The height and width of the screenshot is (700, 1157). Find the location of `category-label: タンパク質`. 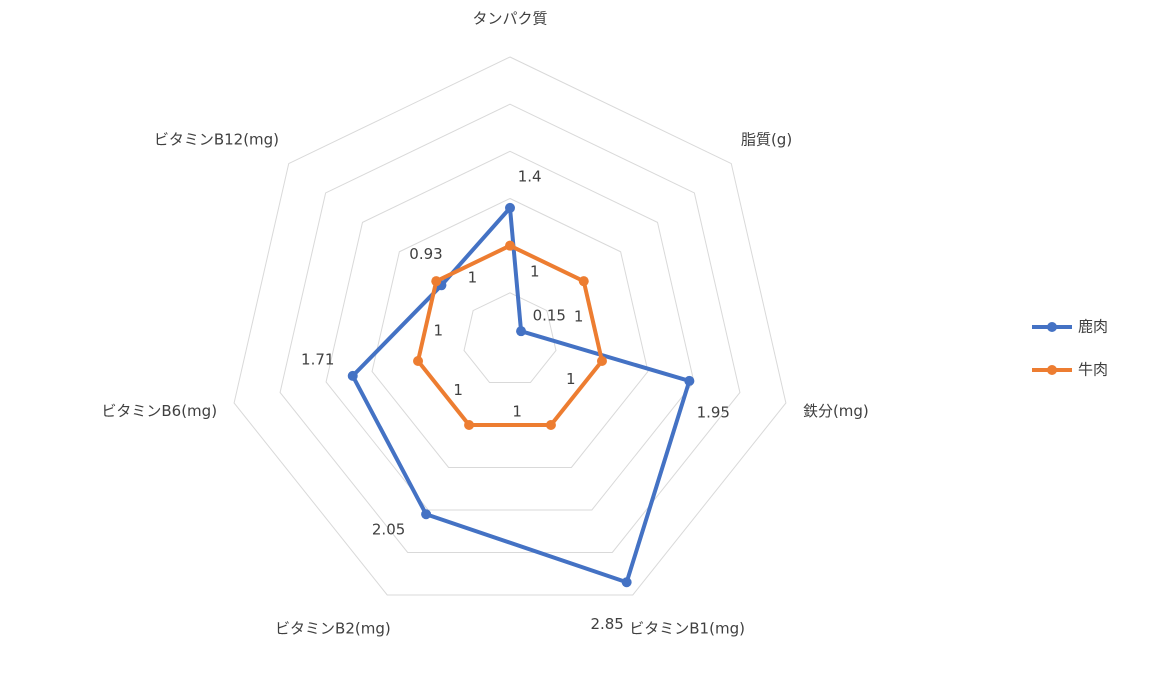

category-label: タンパク質 is located at coordinates (509, 19).